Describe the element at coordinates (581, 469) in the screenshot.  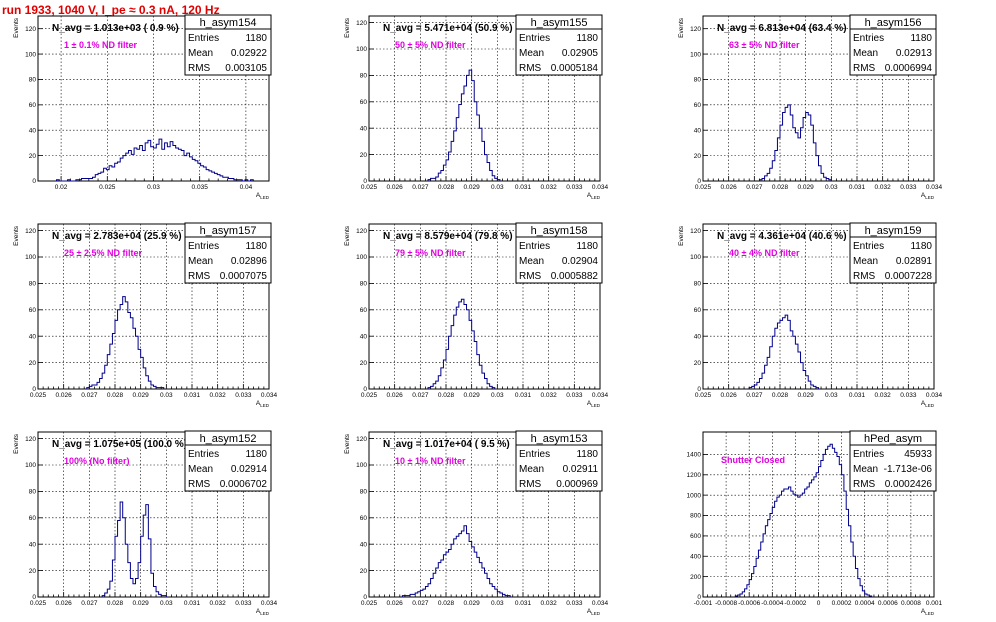
I see `stats-mean-value: 0.02911` at that location.